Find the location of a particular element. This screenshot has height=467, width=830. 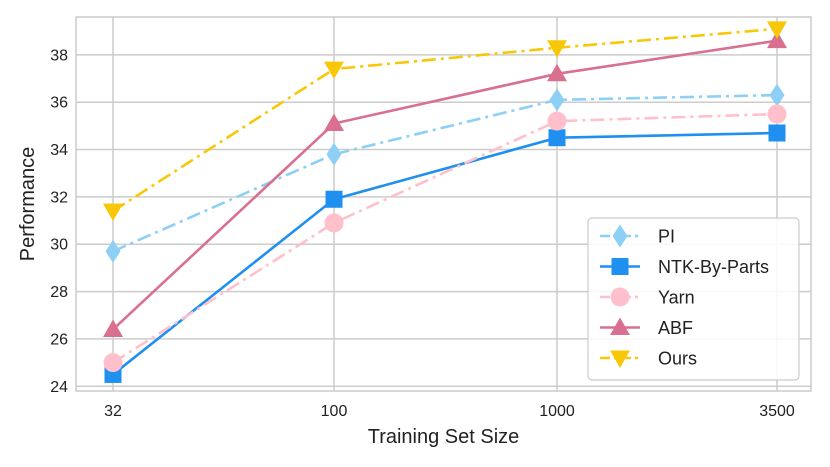

x-tick-label: 100 is located at coordinates (334, 411).